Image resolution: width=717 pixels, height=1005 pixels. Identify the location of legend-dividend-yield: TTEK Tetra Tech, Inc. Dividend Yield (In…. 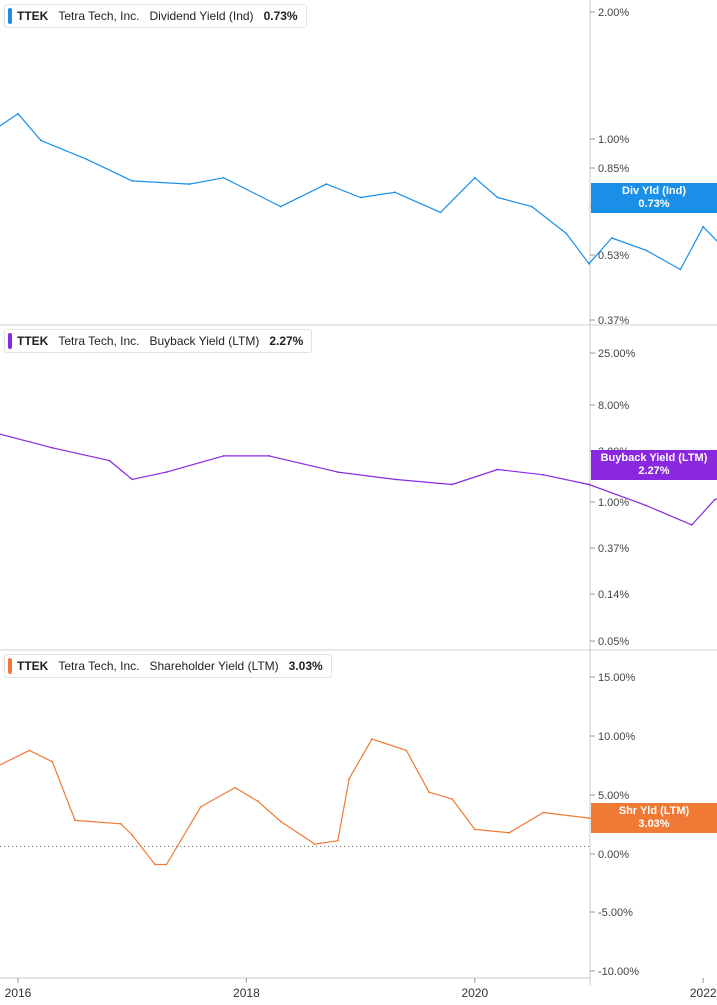
(155, 16).